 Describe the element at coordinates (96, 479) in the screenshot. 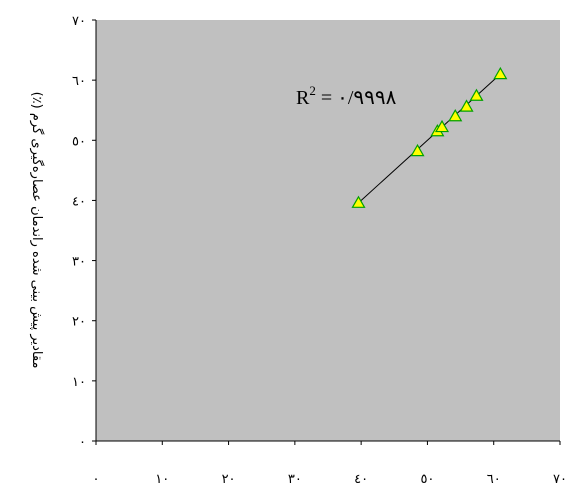

I see `x-tick-label: ٠` at that location.